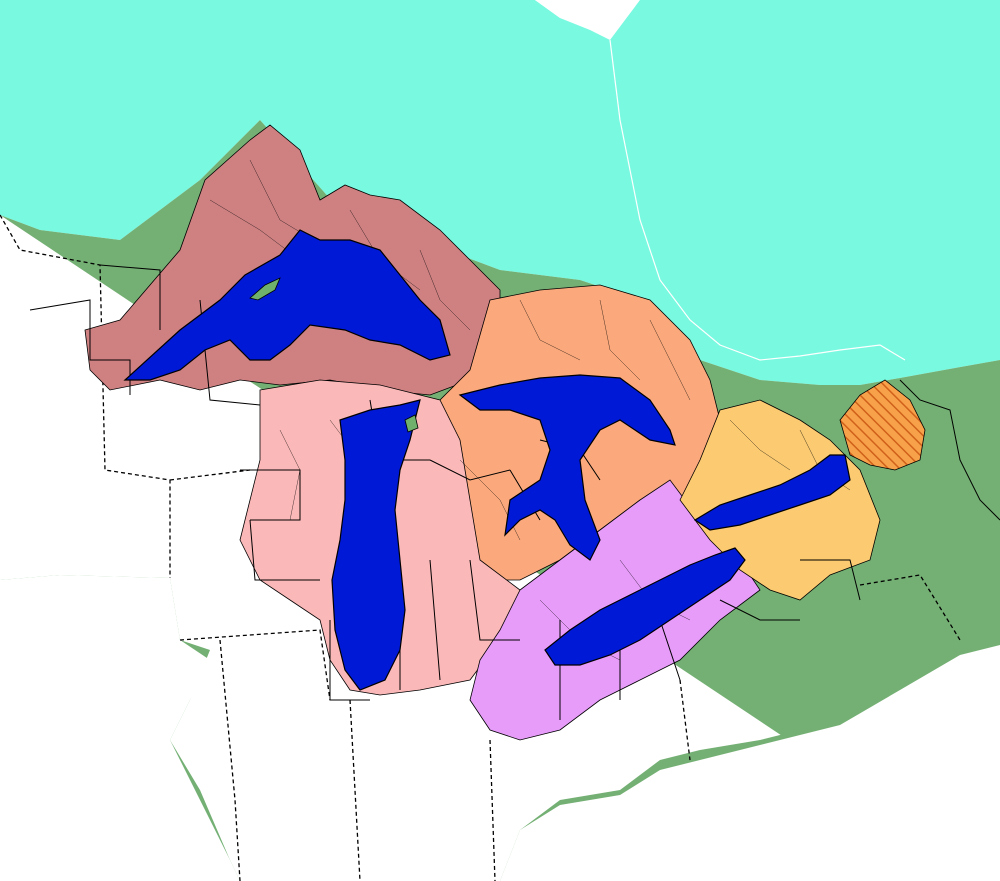 The image size is (1000, 881). I want to click on beaver-island, so click(411, 423).